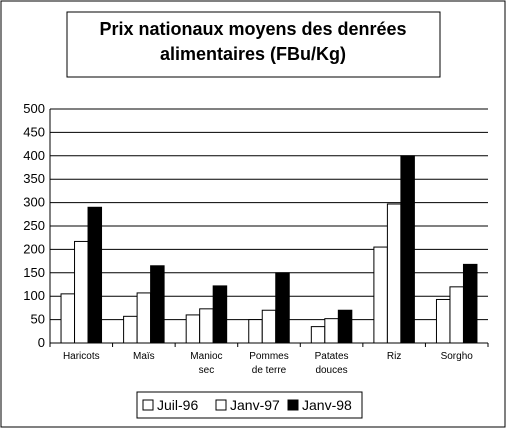 The width and height of the screenshot is (507, 434). I want to click on legend-box, so click(249, 405).